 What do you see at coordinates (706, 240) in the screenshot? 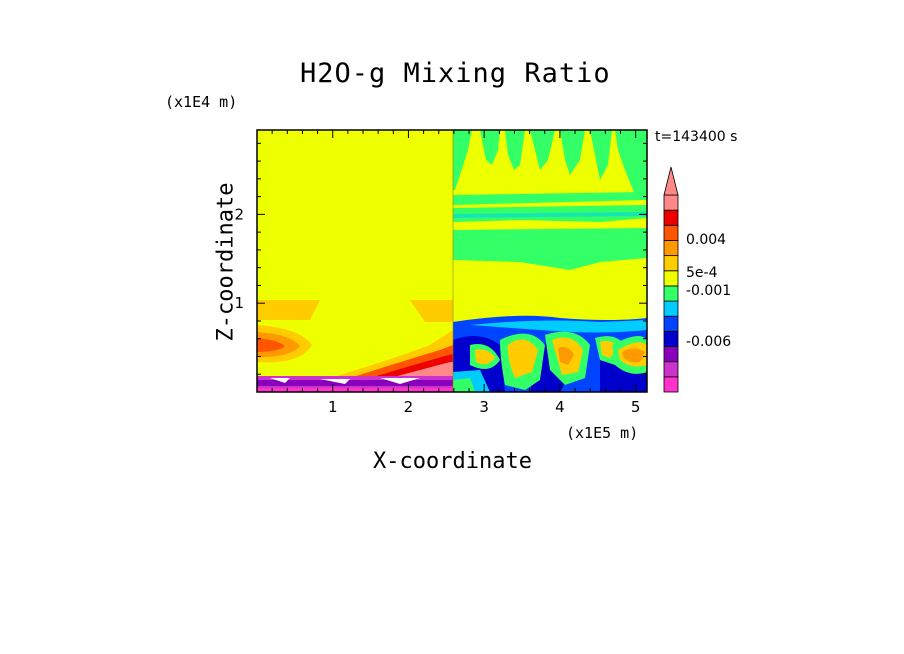
I see `colorbar-label: 0.004` at bounding box center [706, 240].